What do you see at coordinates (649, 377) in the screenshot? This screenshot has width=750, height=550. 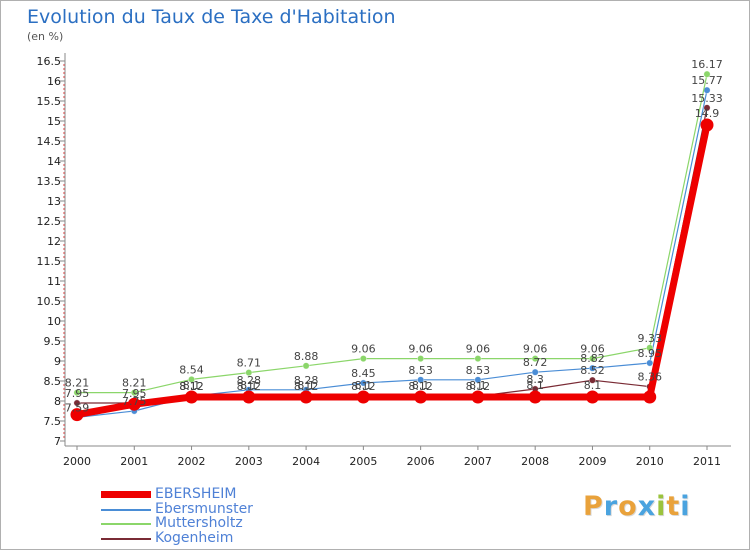 I see `data-label-kogenheim: 8.36` at bounding box center [649, 377].